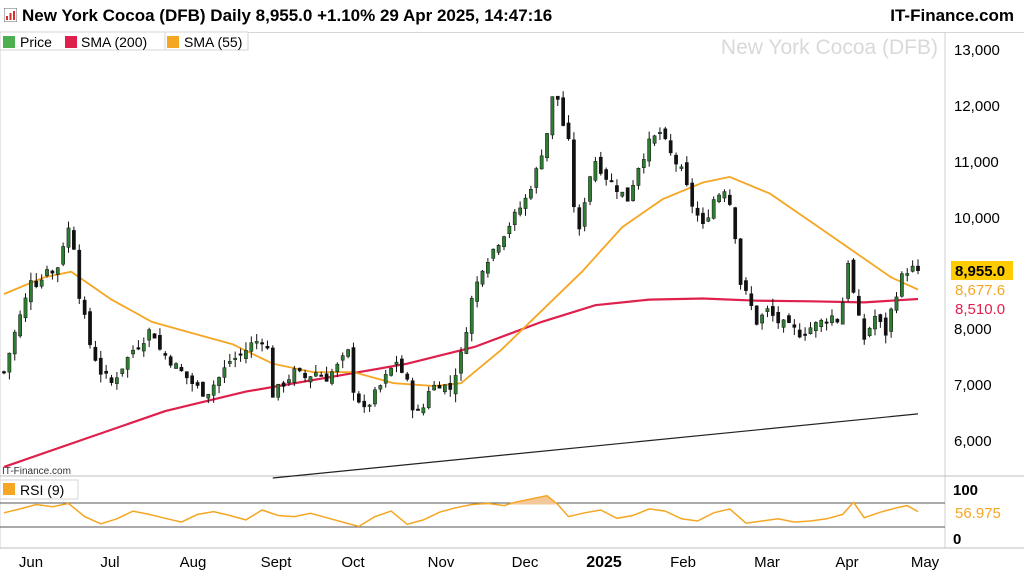 The width and height of the screenshot is (1024, 576). Describe the element at coordinates (965, 490) in the screenshot. I see `rsi-axis-top: 100` at that location.